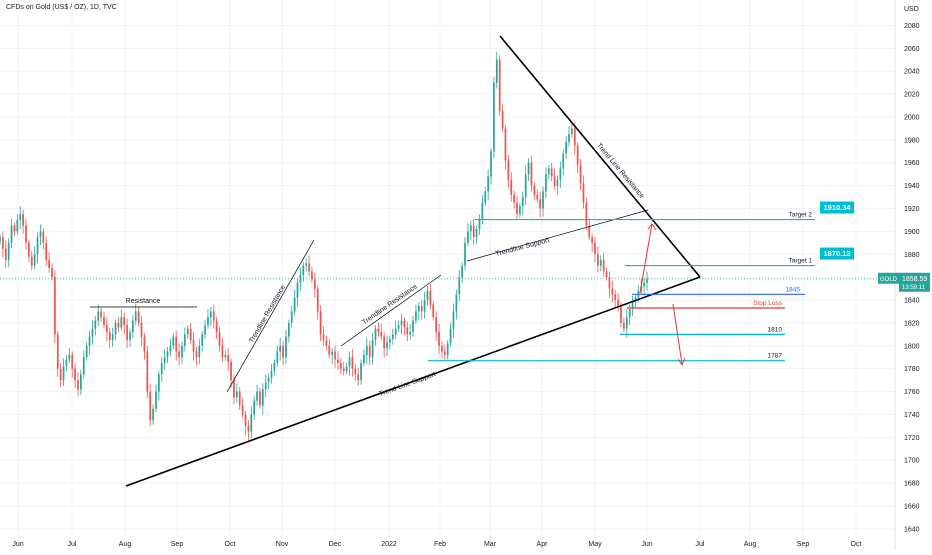 The height and width of the screenshot is (555, 932). What do you see at coordinates (72, 544) in the screenshot?
I see `x-tick-label: Jul` at bounding box center [72, 544].